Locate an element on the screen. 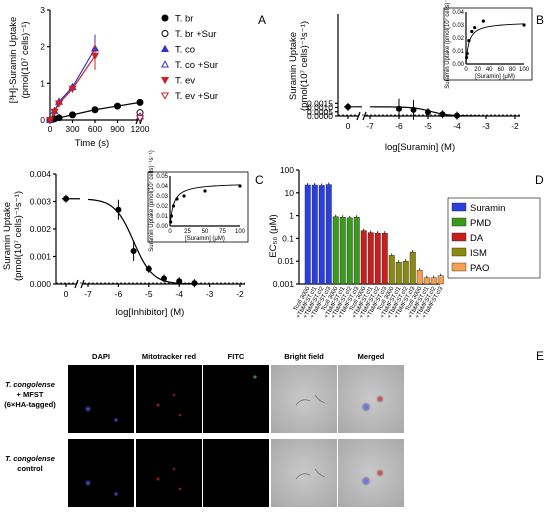  c-inset-ytick-label: 0.04 is located at coordinates (162, 187).